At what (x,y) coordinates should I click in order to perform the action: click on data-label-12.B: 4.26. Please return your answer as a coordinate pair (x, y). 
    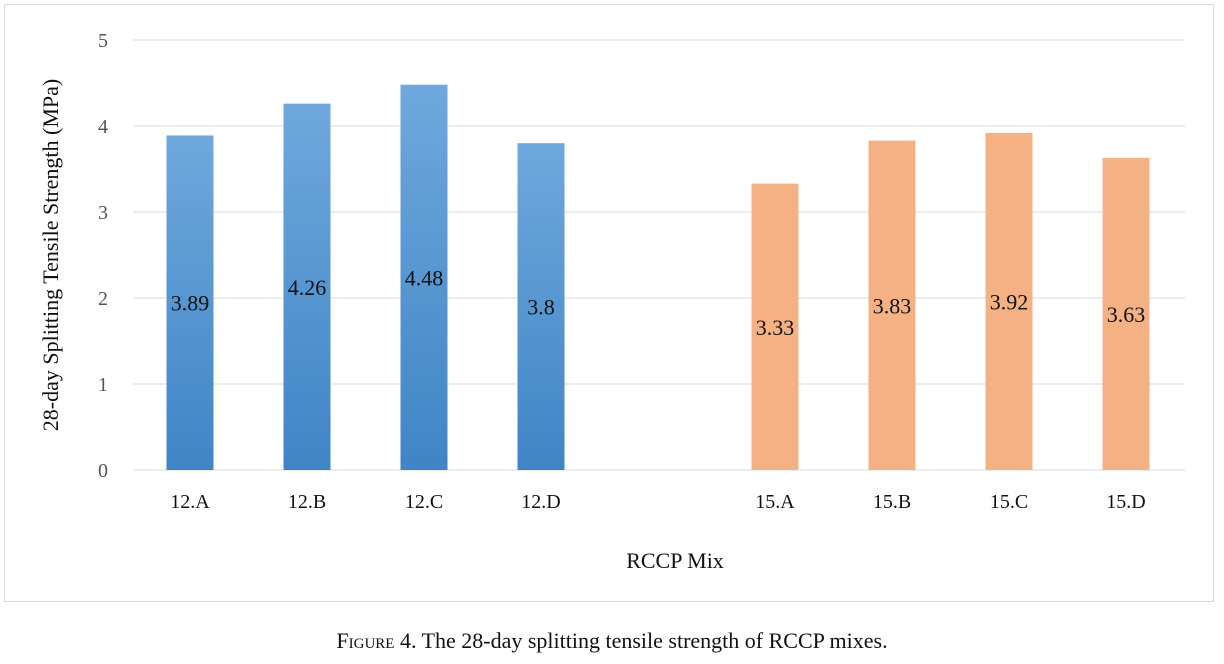
    Looking at the image, I should click on (307, 287).